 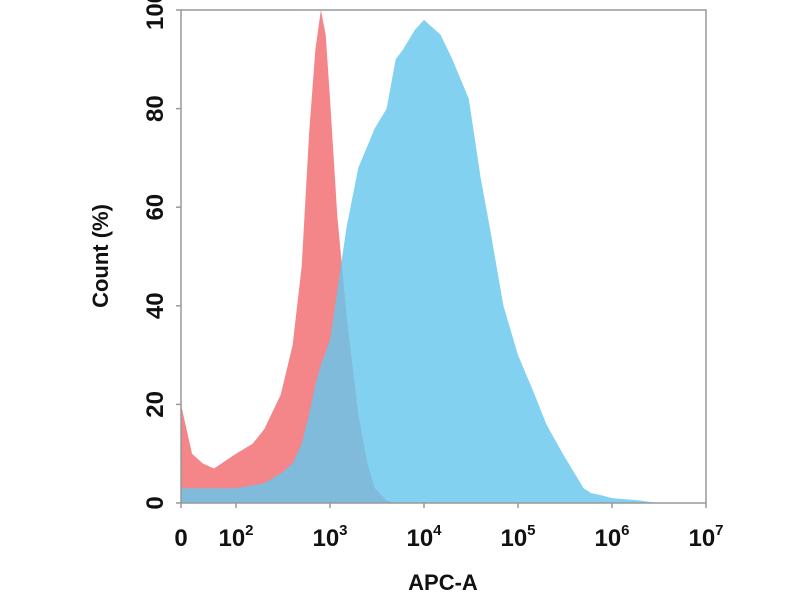 What do you see at coordinates (329, 537) in the screenshot?
I see `x-tick-label: 10³` at bounding box center [329, 537].